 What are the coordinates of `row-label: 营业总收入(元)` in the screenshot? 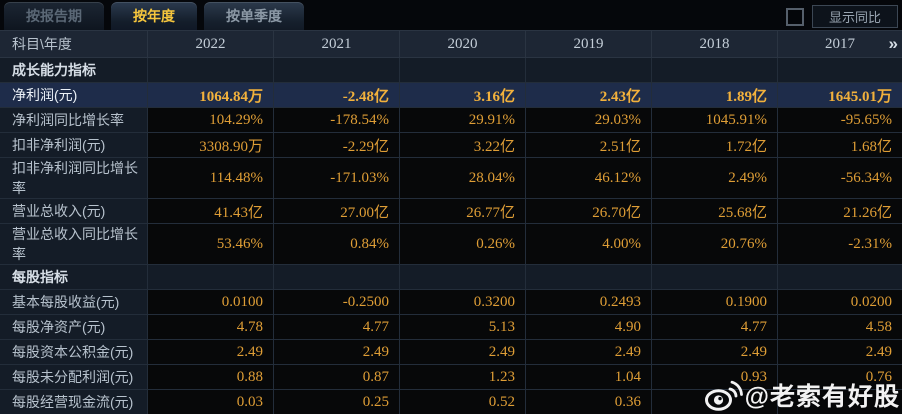 It's located at (73, 211).